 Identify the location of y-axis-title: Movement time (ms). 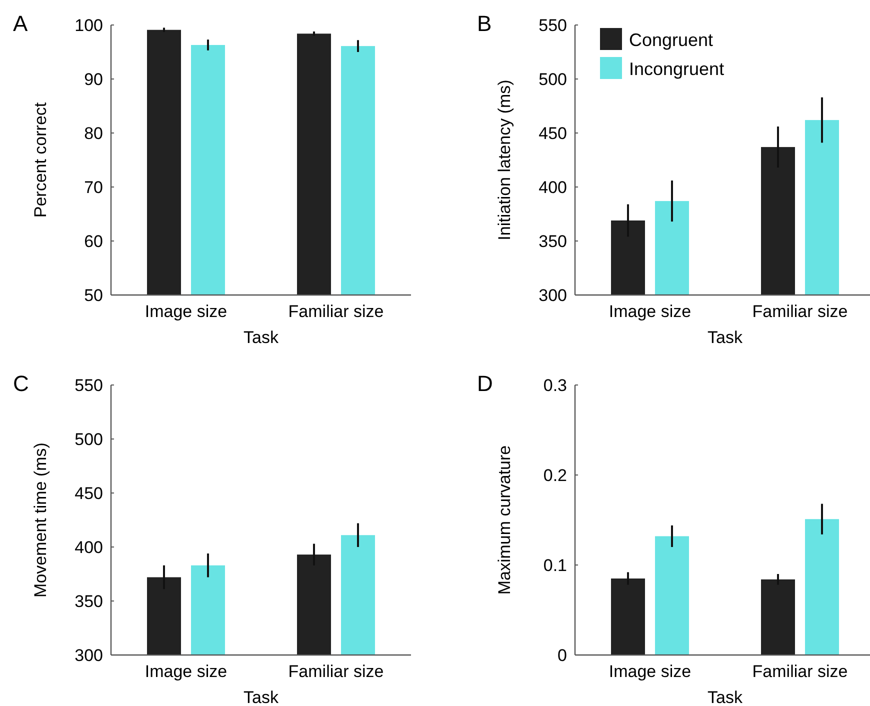
(40, 520).